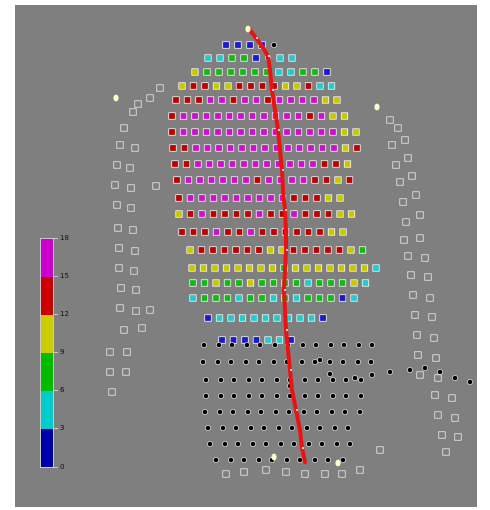 This screenshot has height=510, width=490. Describe the element at coordinates (277, 246) in the screenshot. I see `red-trace` at that location.